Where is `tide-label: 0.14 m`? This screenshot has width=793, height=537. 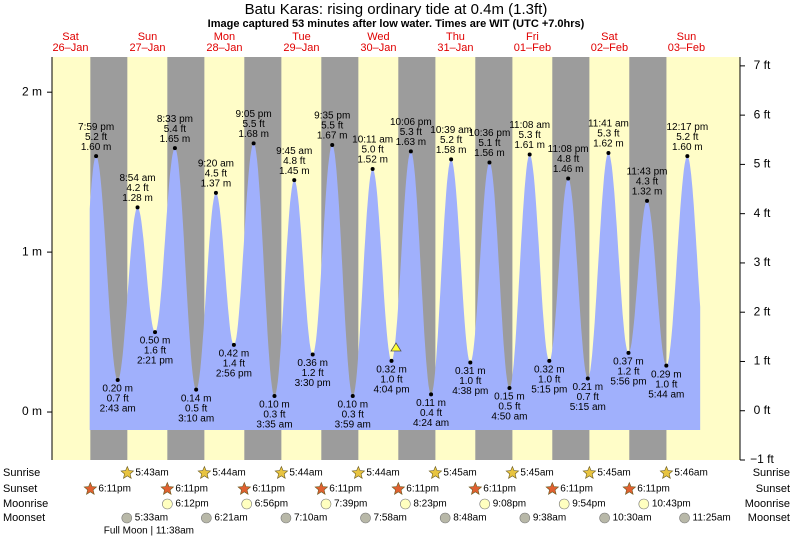 tide-label: 0.14 m is located at coordinates (196, 398).